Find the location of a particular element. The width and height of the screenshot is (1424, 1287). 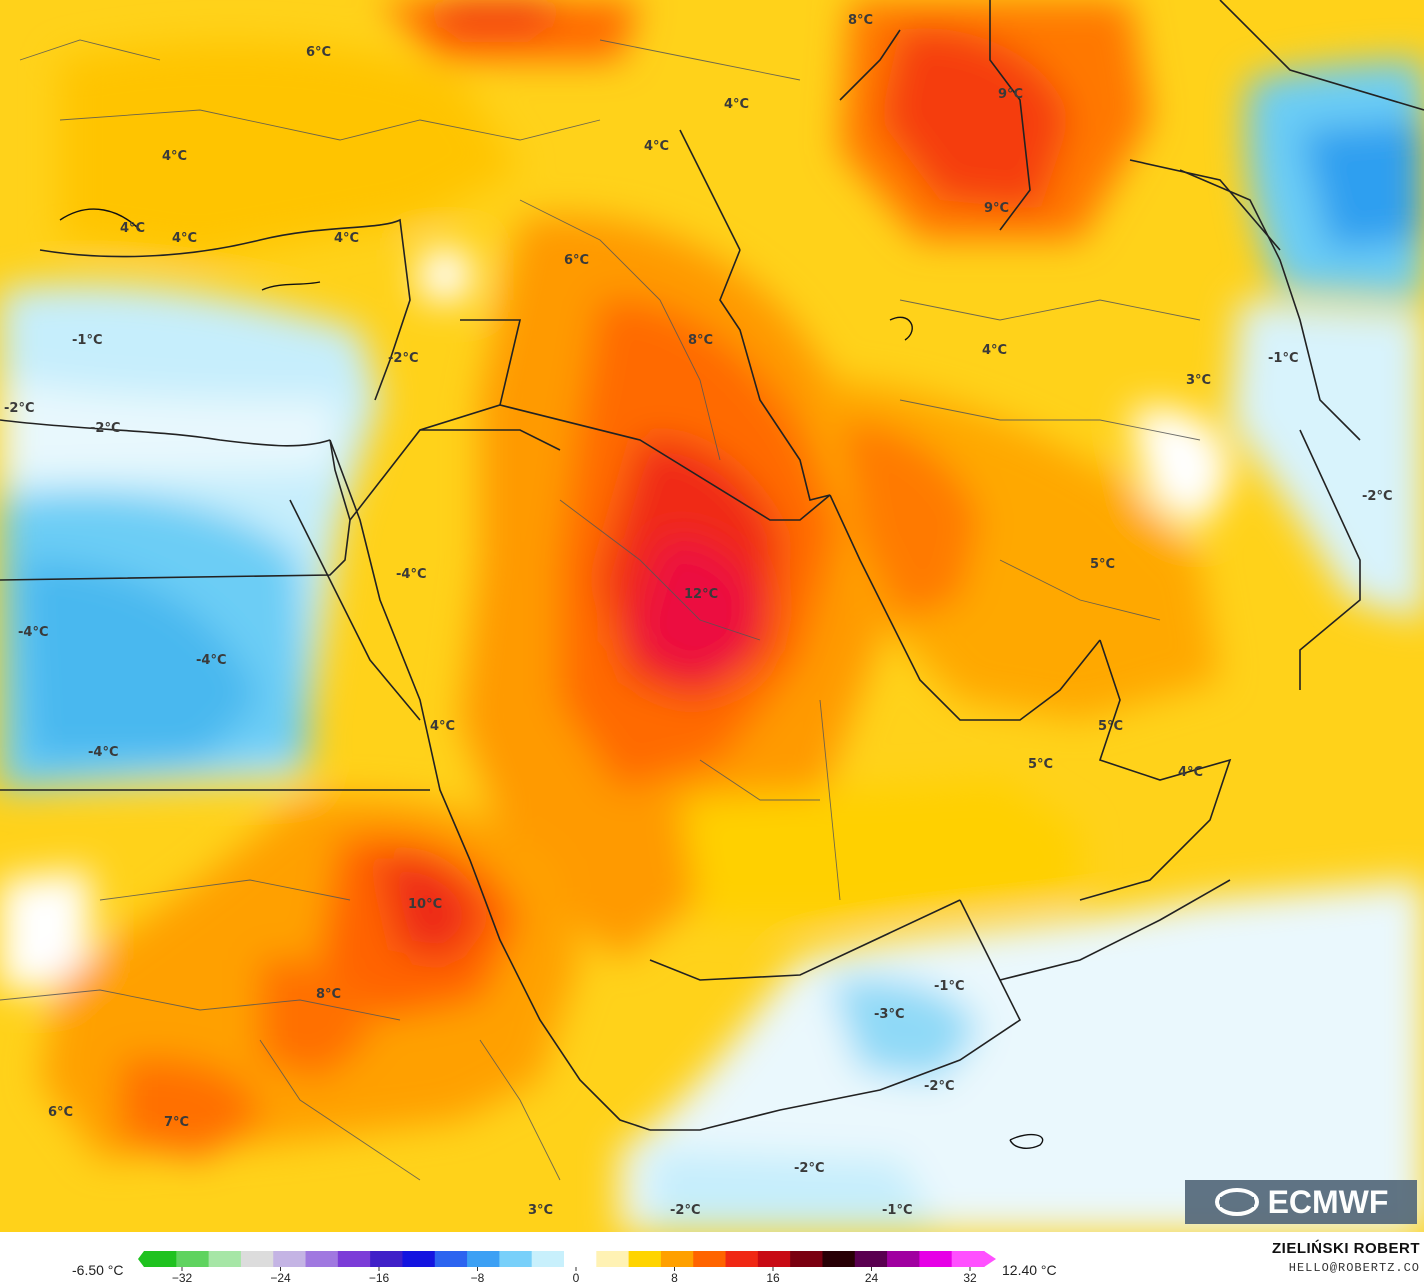

colorbar-tick-label: 16 is located at coordinates (773, 1278).